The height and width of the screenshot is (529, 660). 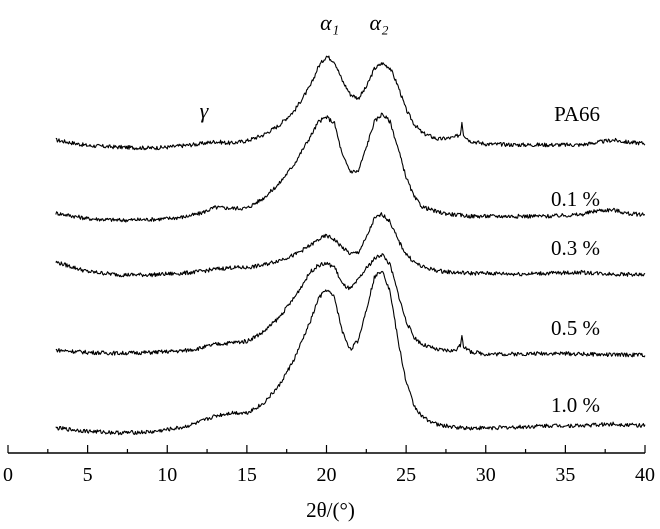 I want to click on series-label-2: 0.3 %, so click(x=575, y=248).